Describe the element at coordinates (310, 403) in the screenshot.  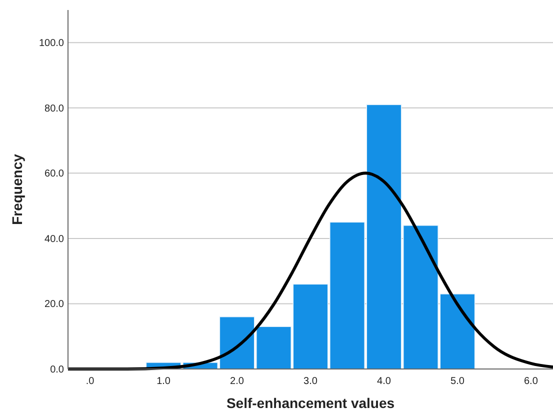
I see `x-axis-title: Self-enhancement values` at that location.